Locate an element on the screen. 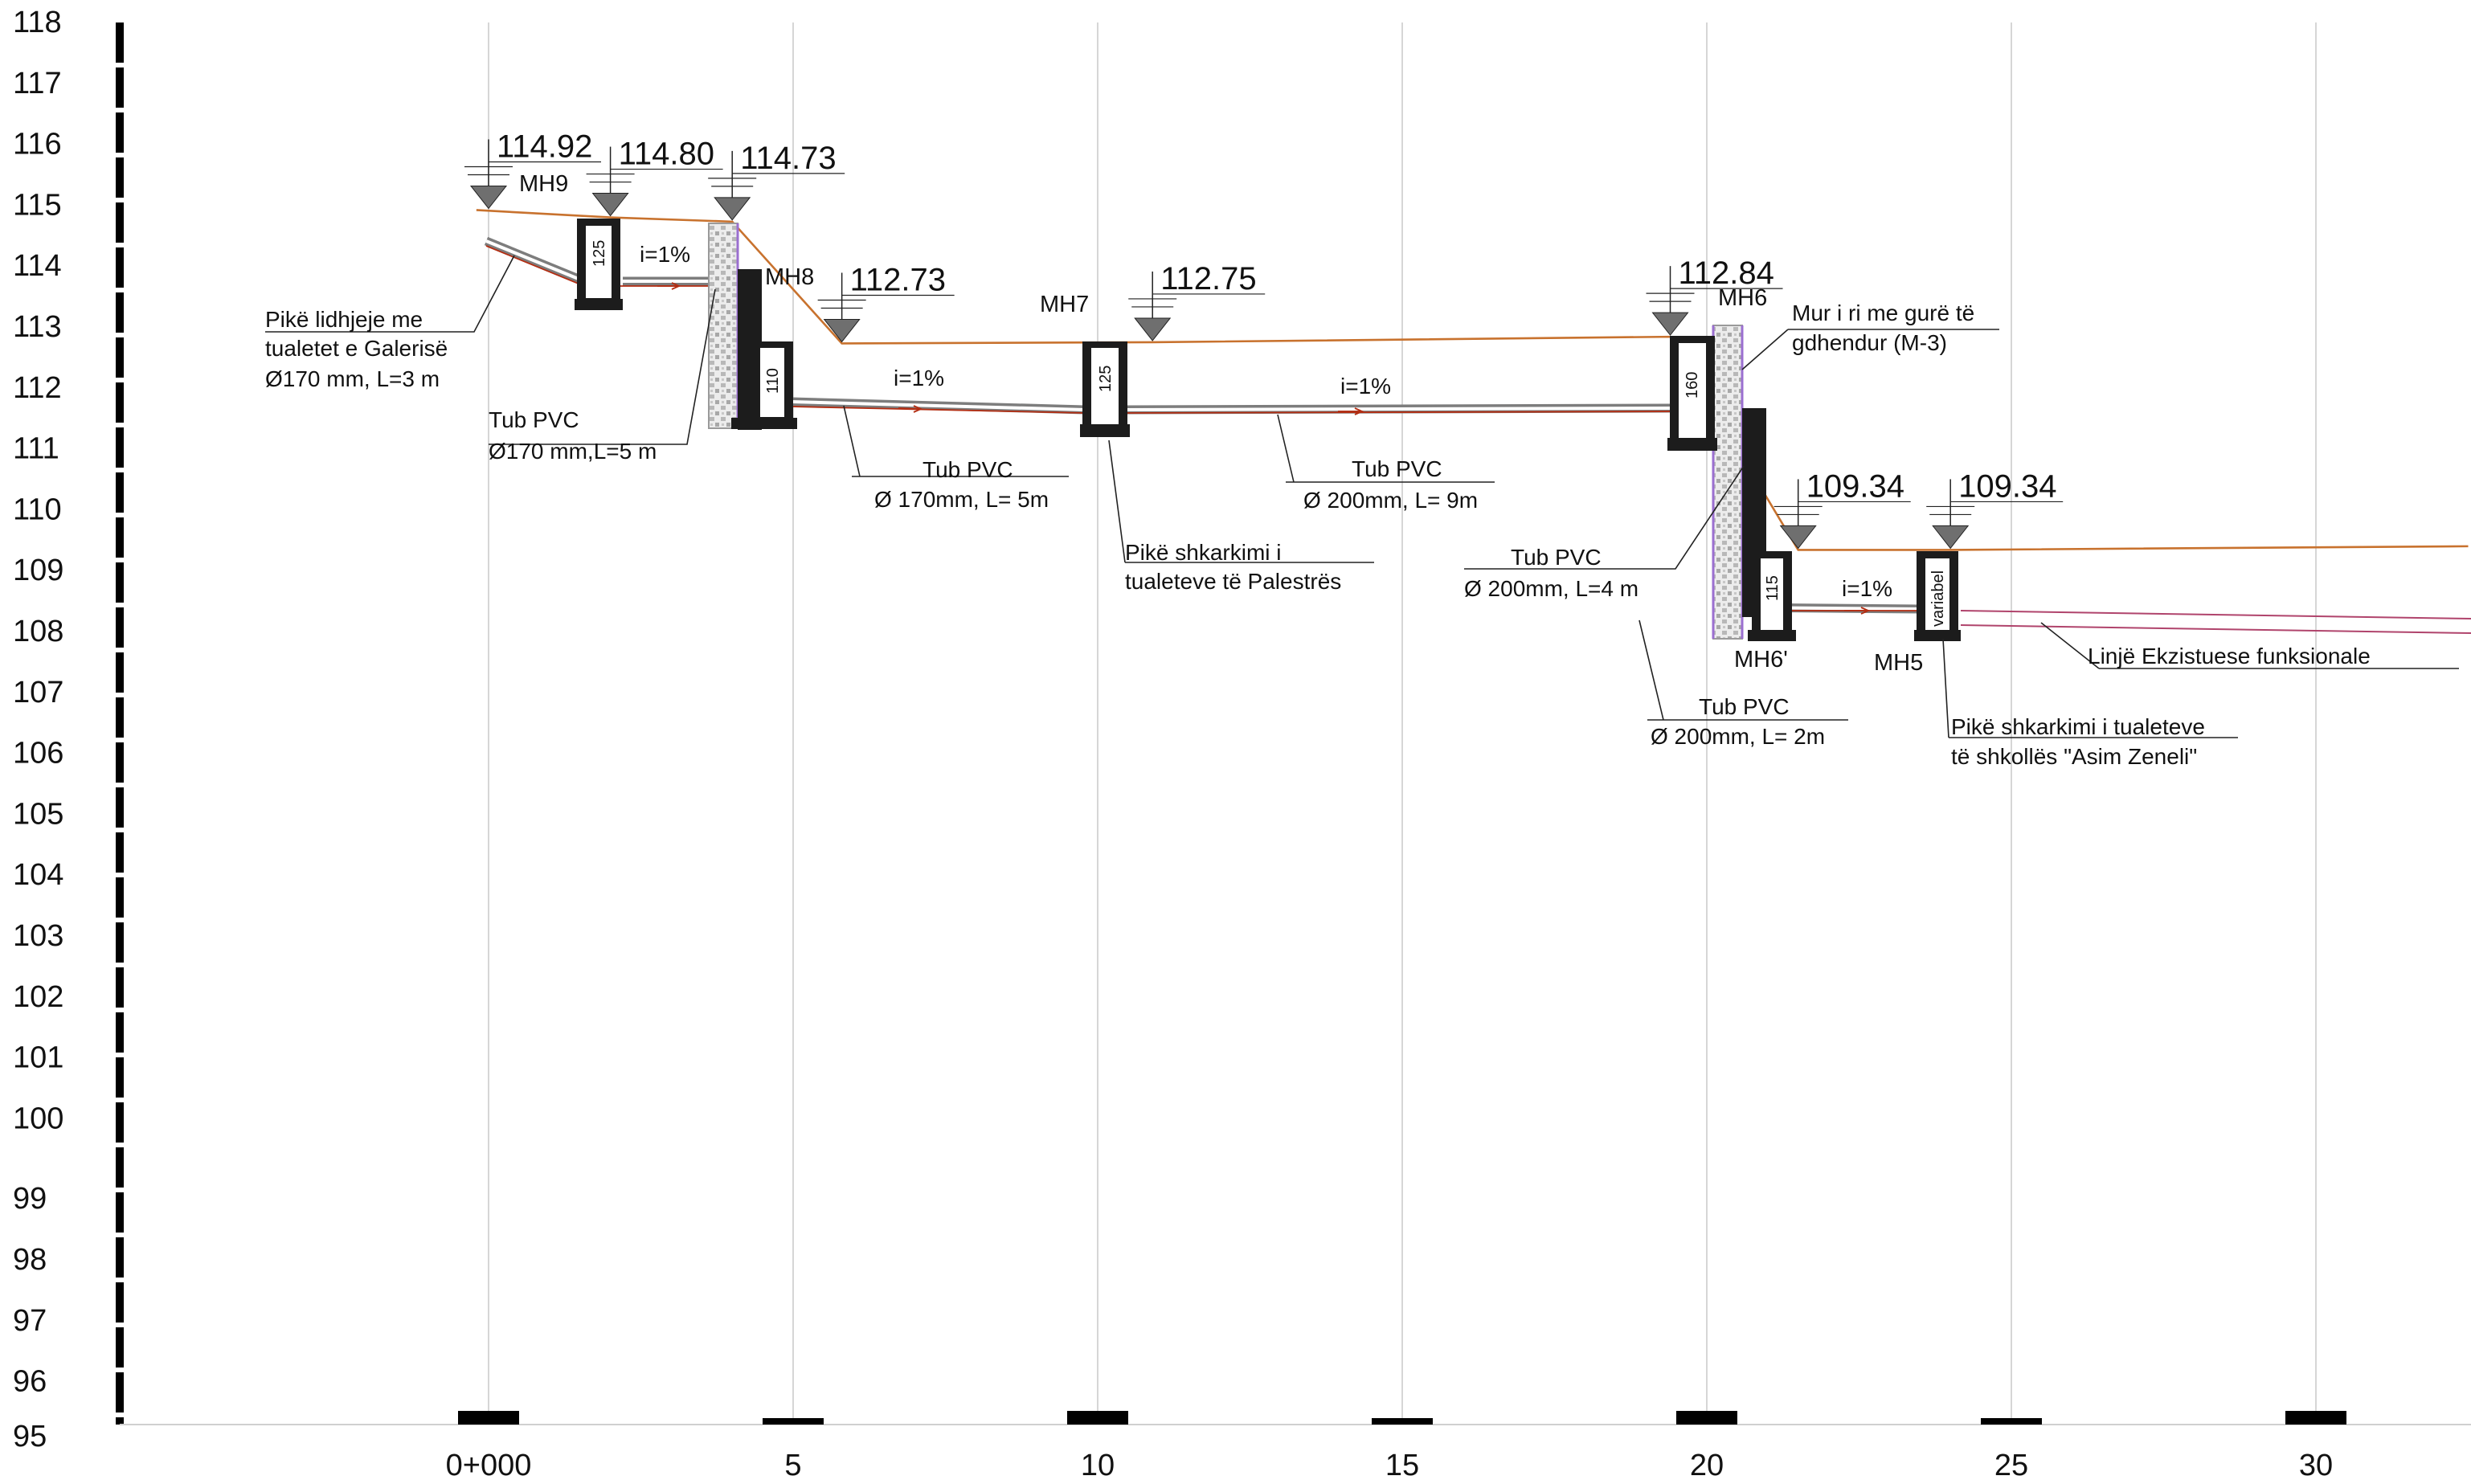 The height and width of the screenshot is (1484, 2471). stone-wall-note: Mur i ri me gurë të is located at coordinates (1883, 312).